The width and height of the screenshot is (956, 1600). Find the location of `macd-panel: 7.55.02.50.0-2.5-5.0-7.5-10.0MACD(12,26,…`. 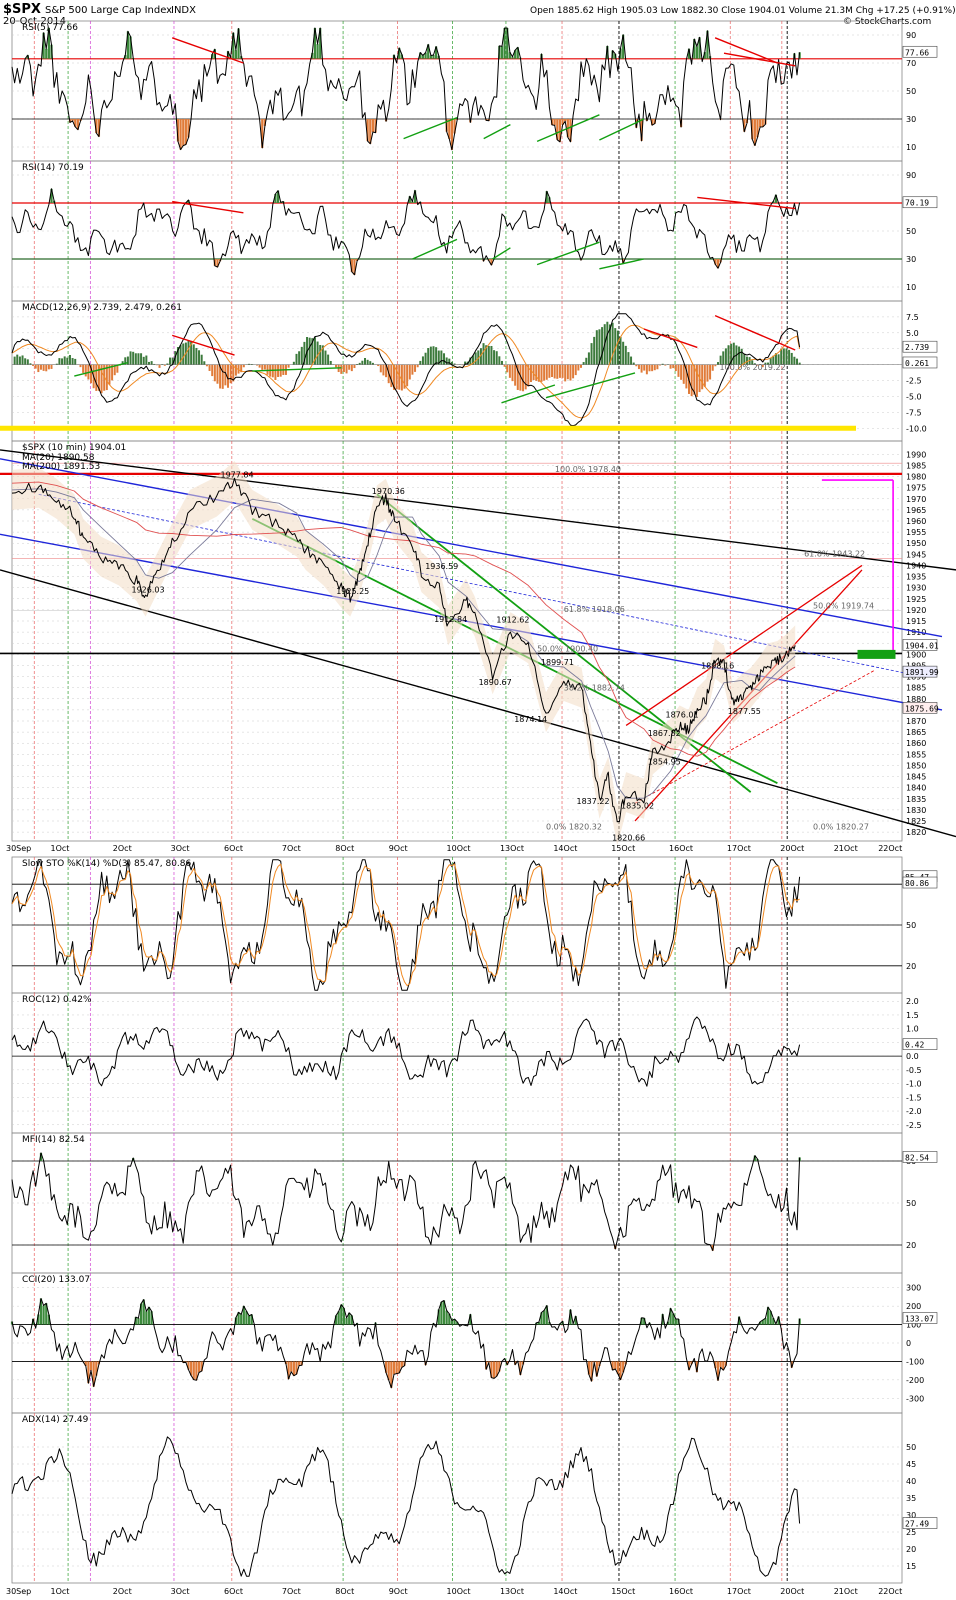

macd-panel: 7.55.02.50.0-2.5-5.0-7.5-10.0MACD(12,26,… is located at coordinates (469, 371).